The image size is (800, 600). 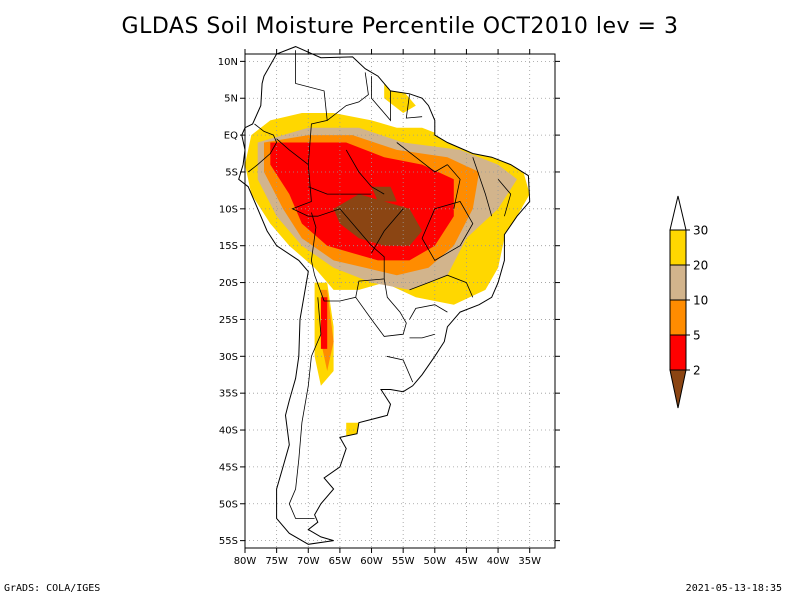 What do you see at coordinates (245, 561) in the screenshot?
I see `lon-tick-label: 80W` at bounding box center [245, 561].